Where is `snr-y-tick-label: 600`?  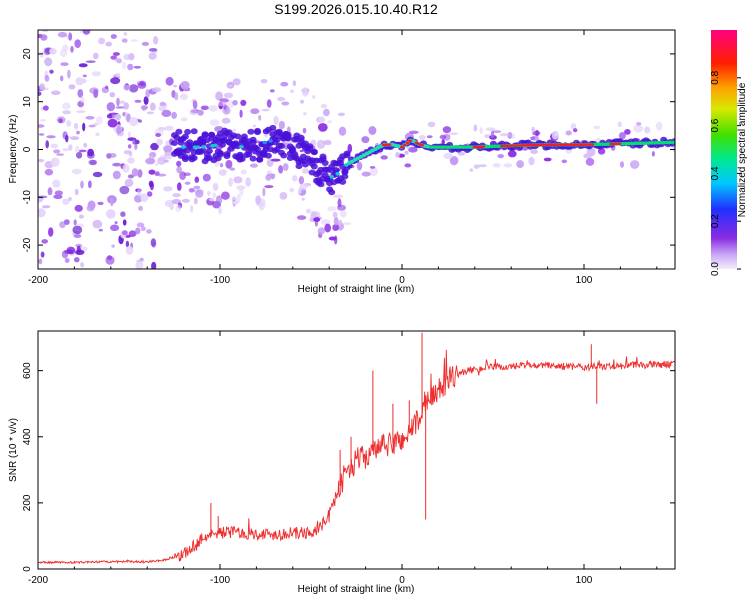
snr-y-tick-label: 600 is located at coordinates (27, 370).